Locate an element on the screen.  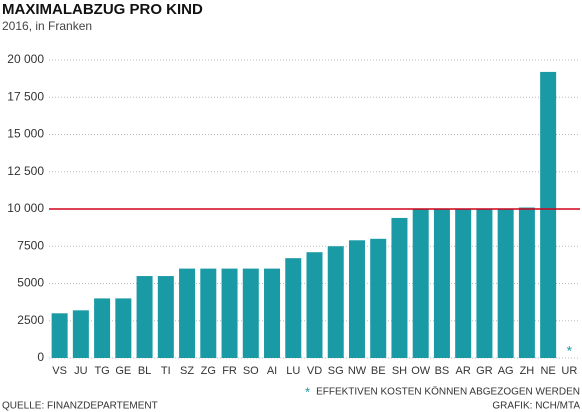
x-tick-label: SH is located at coordinates (399, 371).